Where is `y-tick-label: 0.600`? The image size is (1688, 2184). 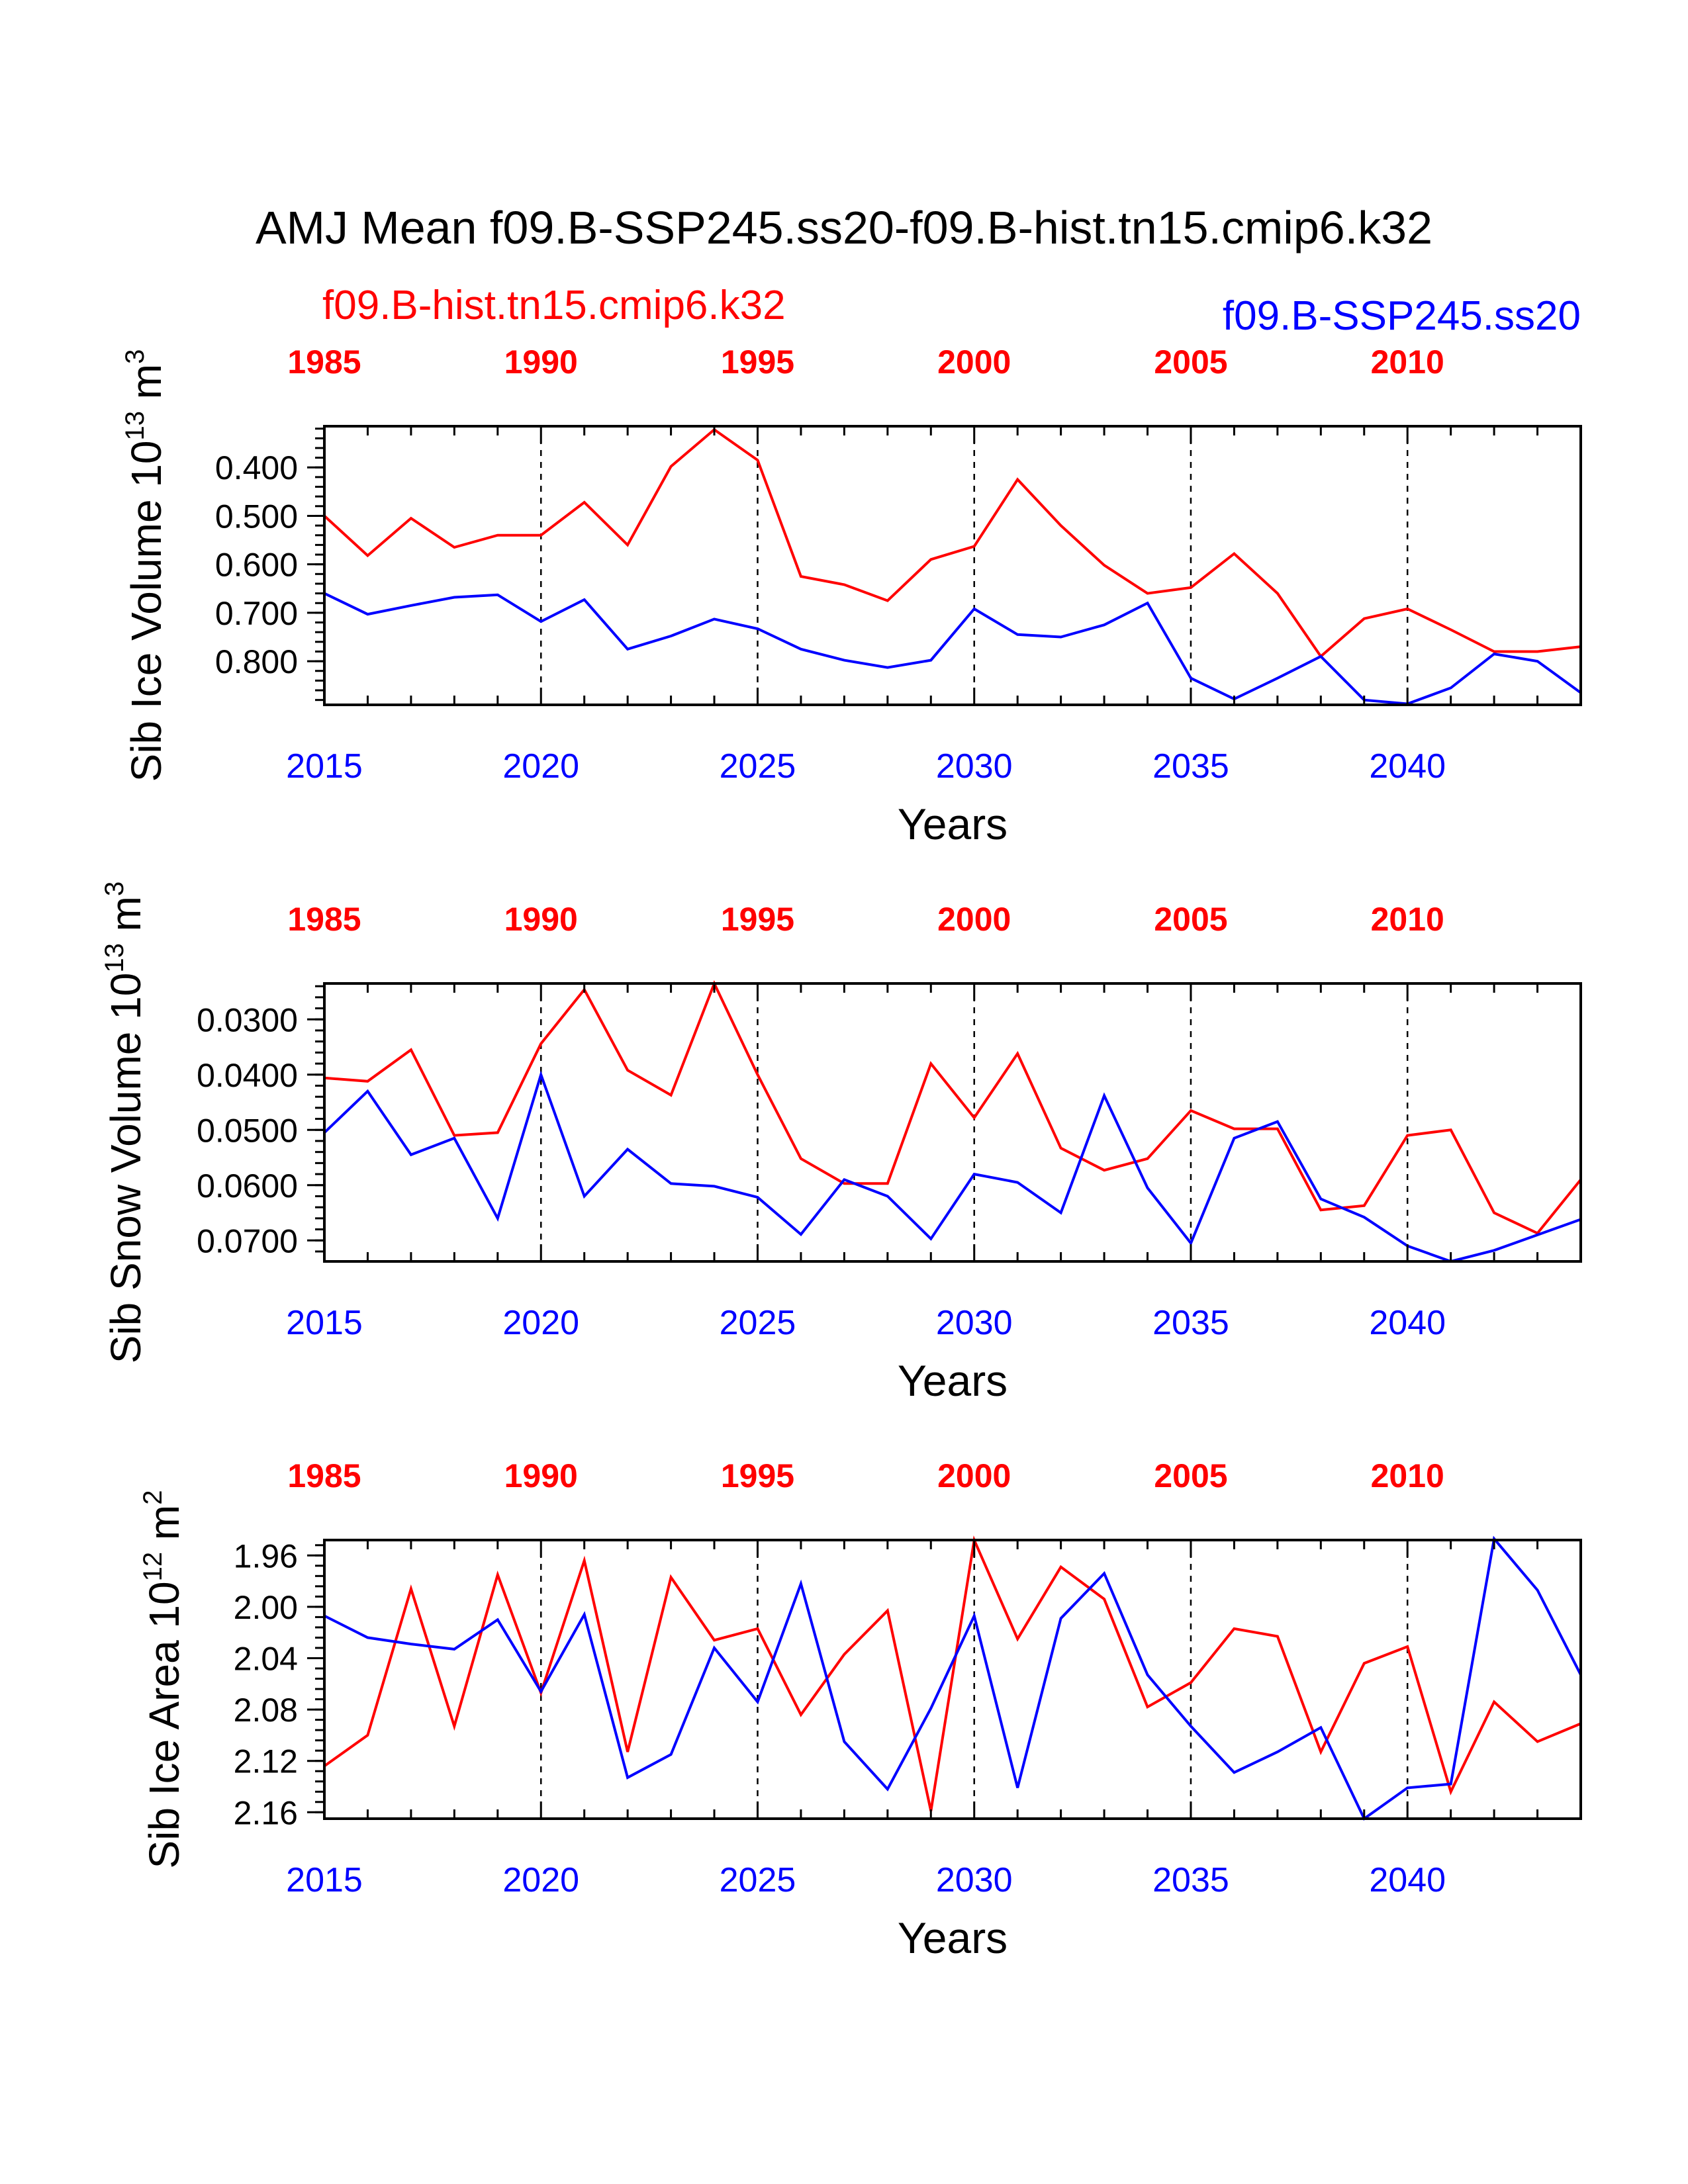 y-tick-label: 0.600 is located at coordinates (256, 565).